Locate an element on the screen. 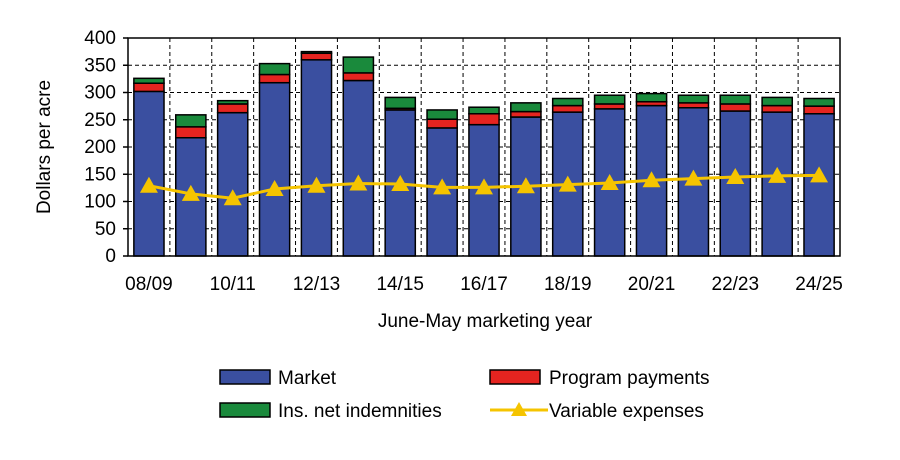 Image resolution: width=900 pixels, height=460 pixels. legend-label-program-payments: Program payments is located at coordinates (629, 378).